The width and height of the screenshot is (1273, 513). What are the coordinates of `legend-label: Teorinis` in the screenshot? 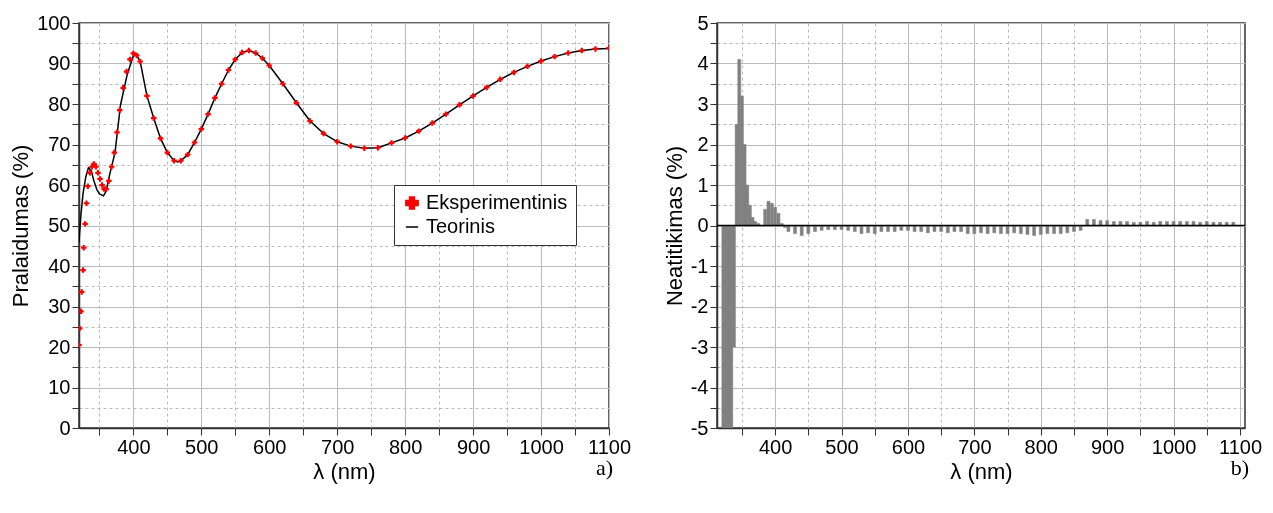 It's located at (460, 226).